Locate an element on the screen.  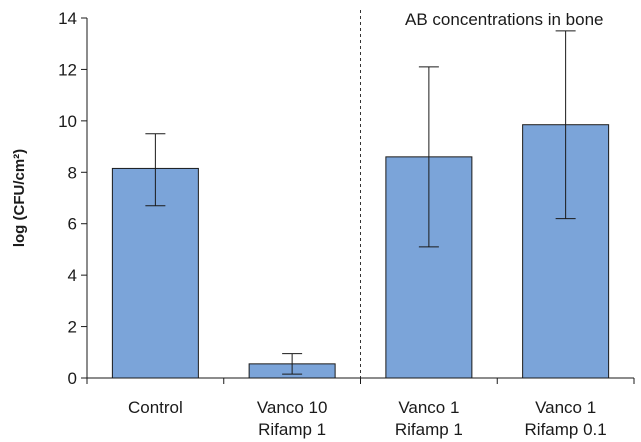
annotation-text: AB concentrations in bone is located at coordinates (504, 19).